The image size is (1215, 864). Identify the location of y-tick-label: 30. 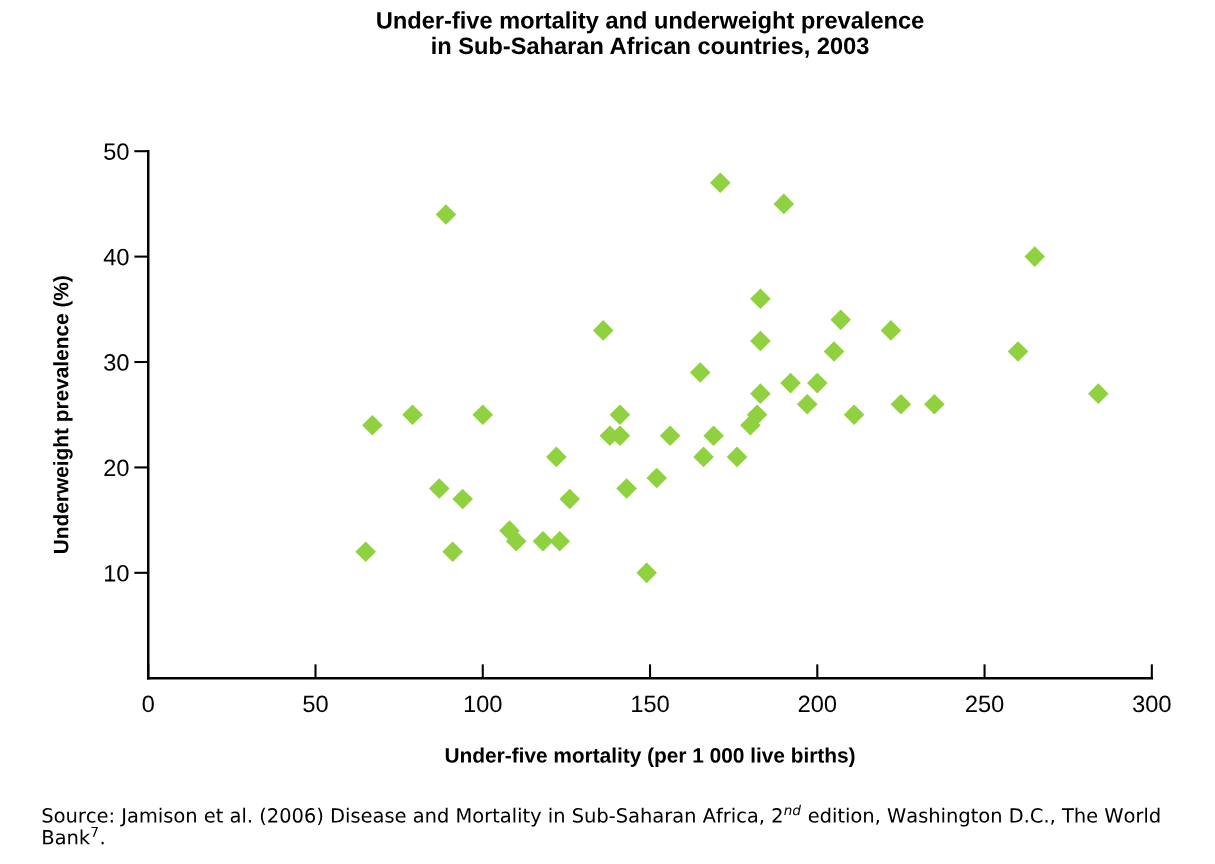
(116, 362).